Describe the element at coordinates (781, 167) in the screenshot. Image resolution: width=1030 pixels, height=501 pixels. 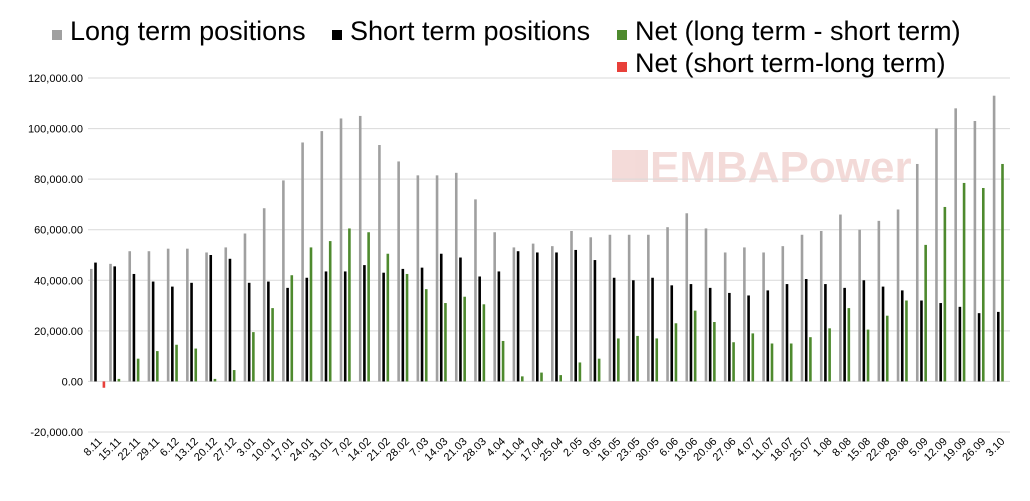
I see `watermark-text: EMBAPower` at that location.